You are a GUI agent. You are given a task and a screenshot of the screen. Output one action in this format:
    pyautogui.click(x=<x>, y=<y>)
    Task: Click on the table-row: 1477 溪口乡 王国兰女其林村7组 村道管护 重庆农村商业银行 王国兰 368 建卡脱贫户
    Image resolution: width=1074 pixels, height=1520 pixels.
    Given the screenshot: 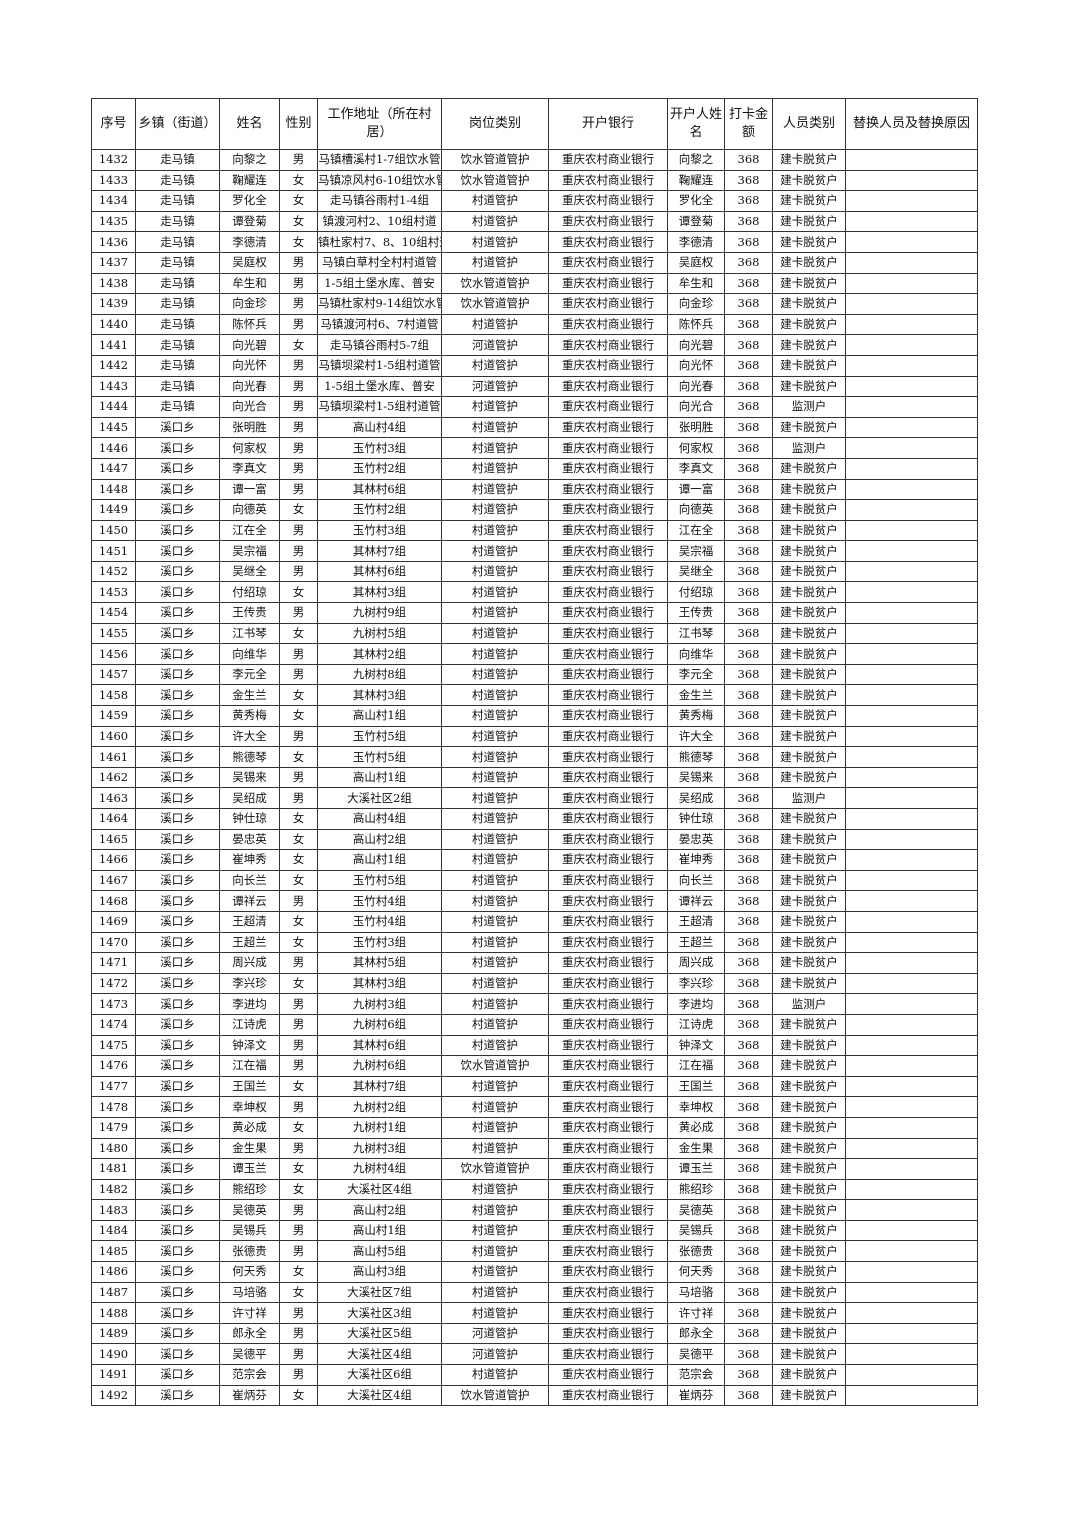 What is the action you would take?
    pyautogui.click(x=534, y=1086)
    